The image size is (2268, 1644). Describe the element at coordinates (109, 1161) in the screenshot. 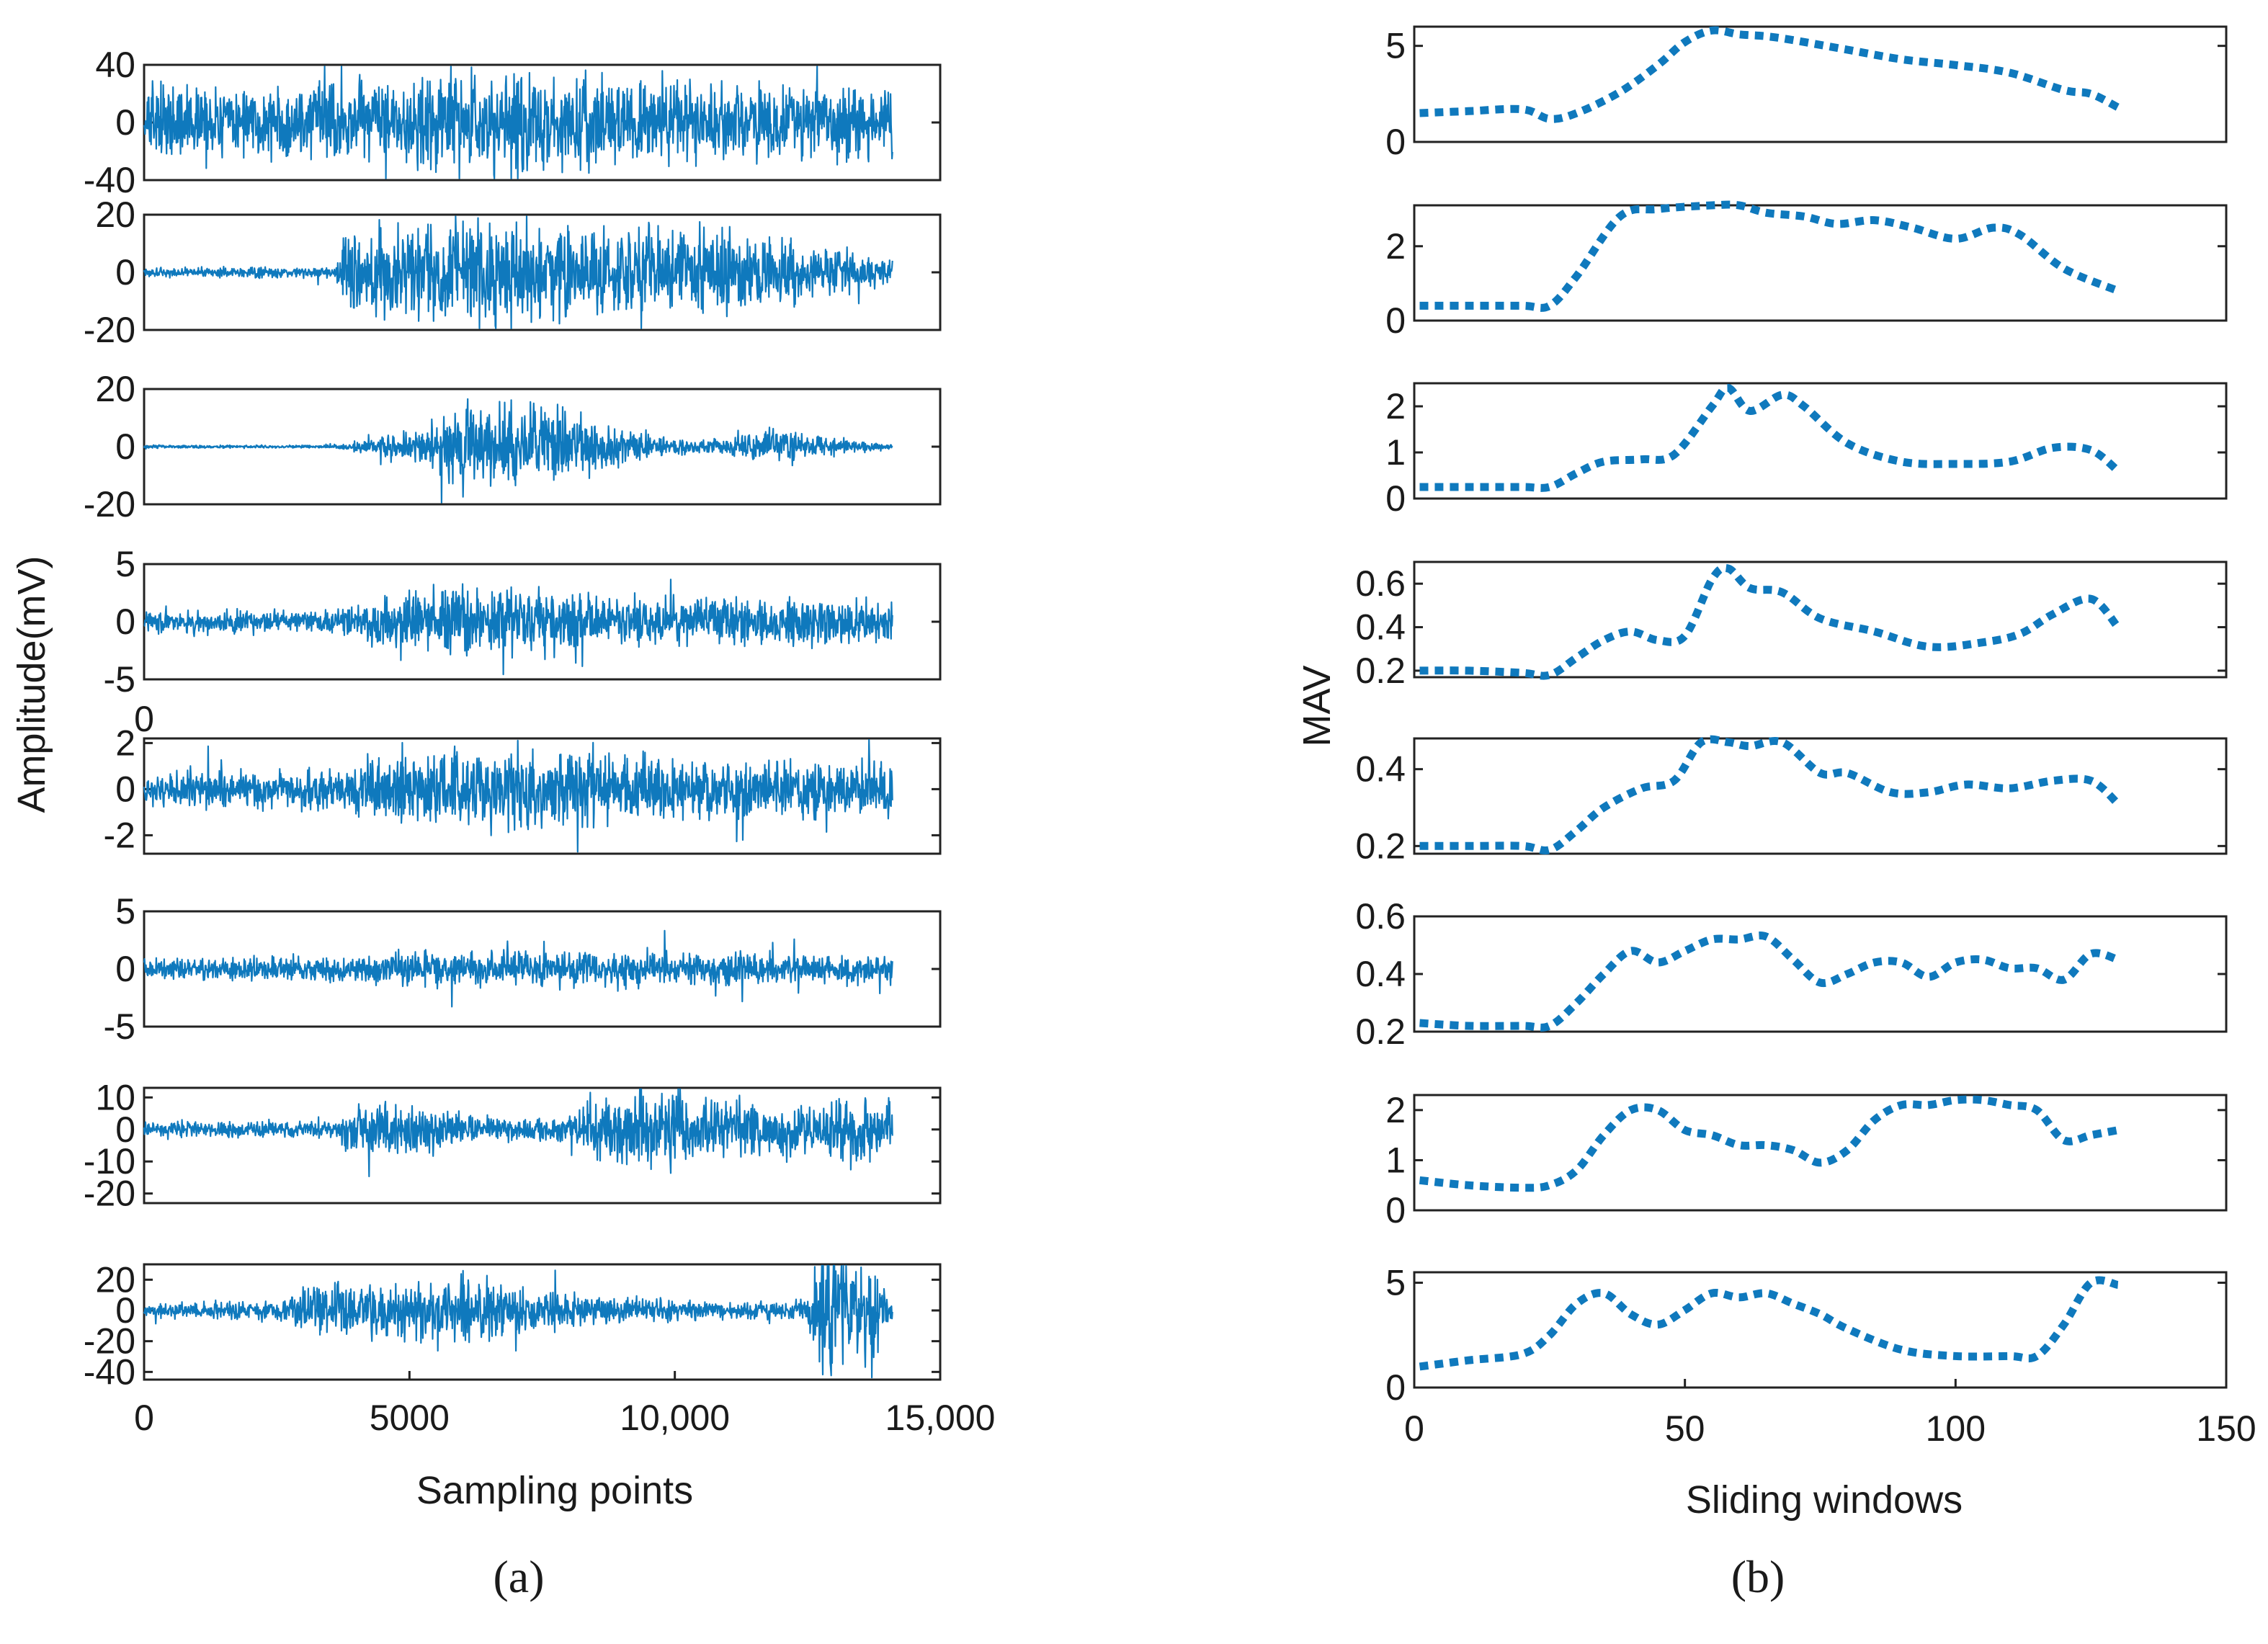

I see `panel-a-y-tick-label: -10` at that location.